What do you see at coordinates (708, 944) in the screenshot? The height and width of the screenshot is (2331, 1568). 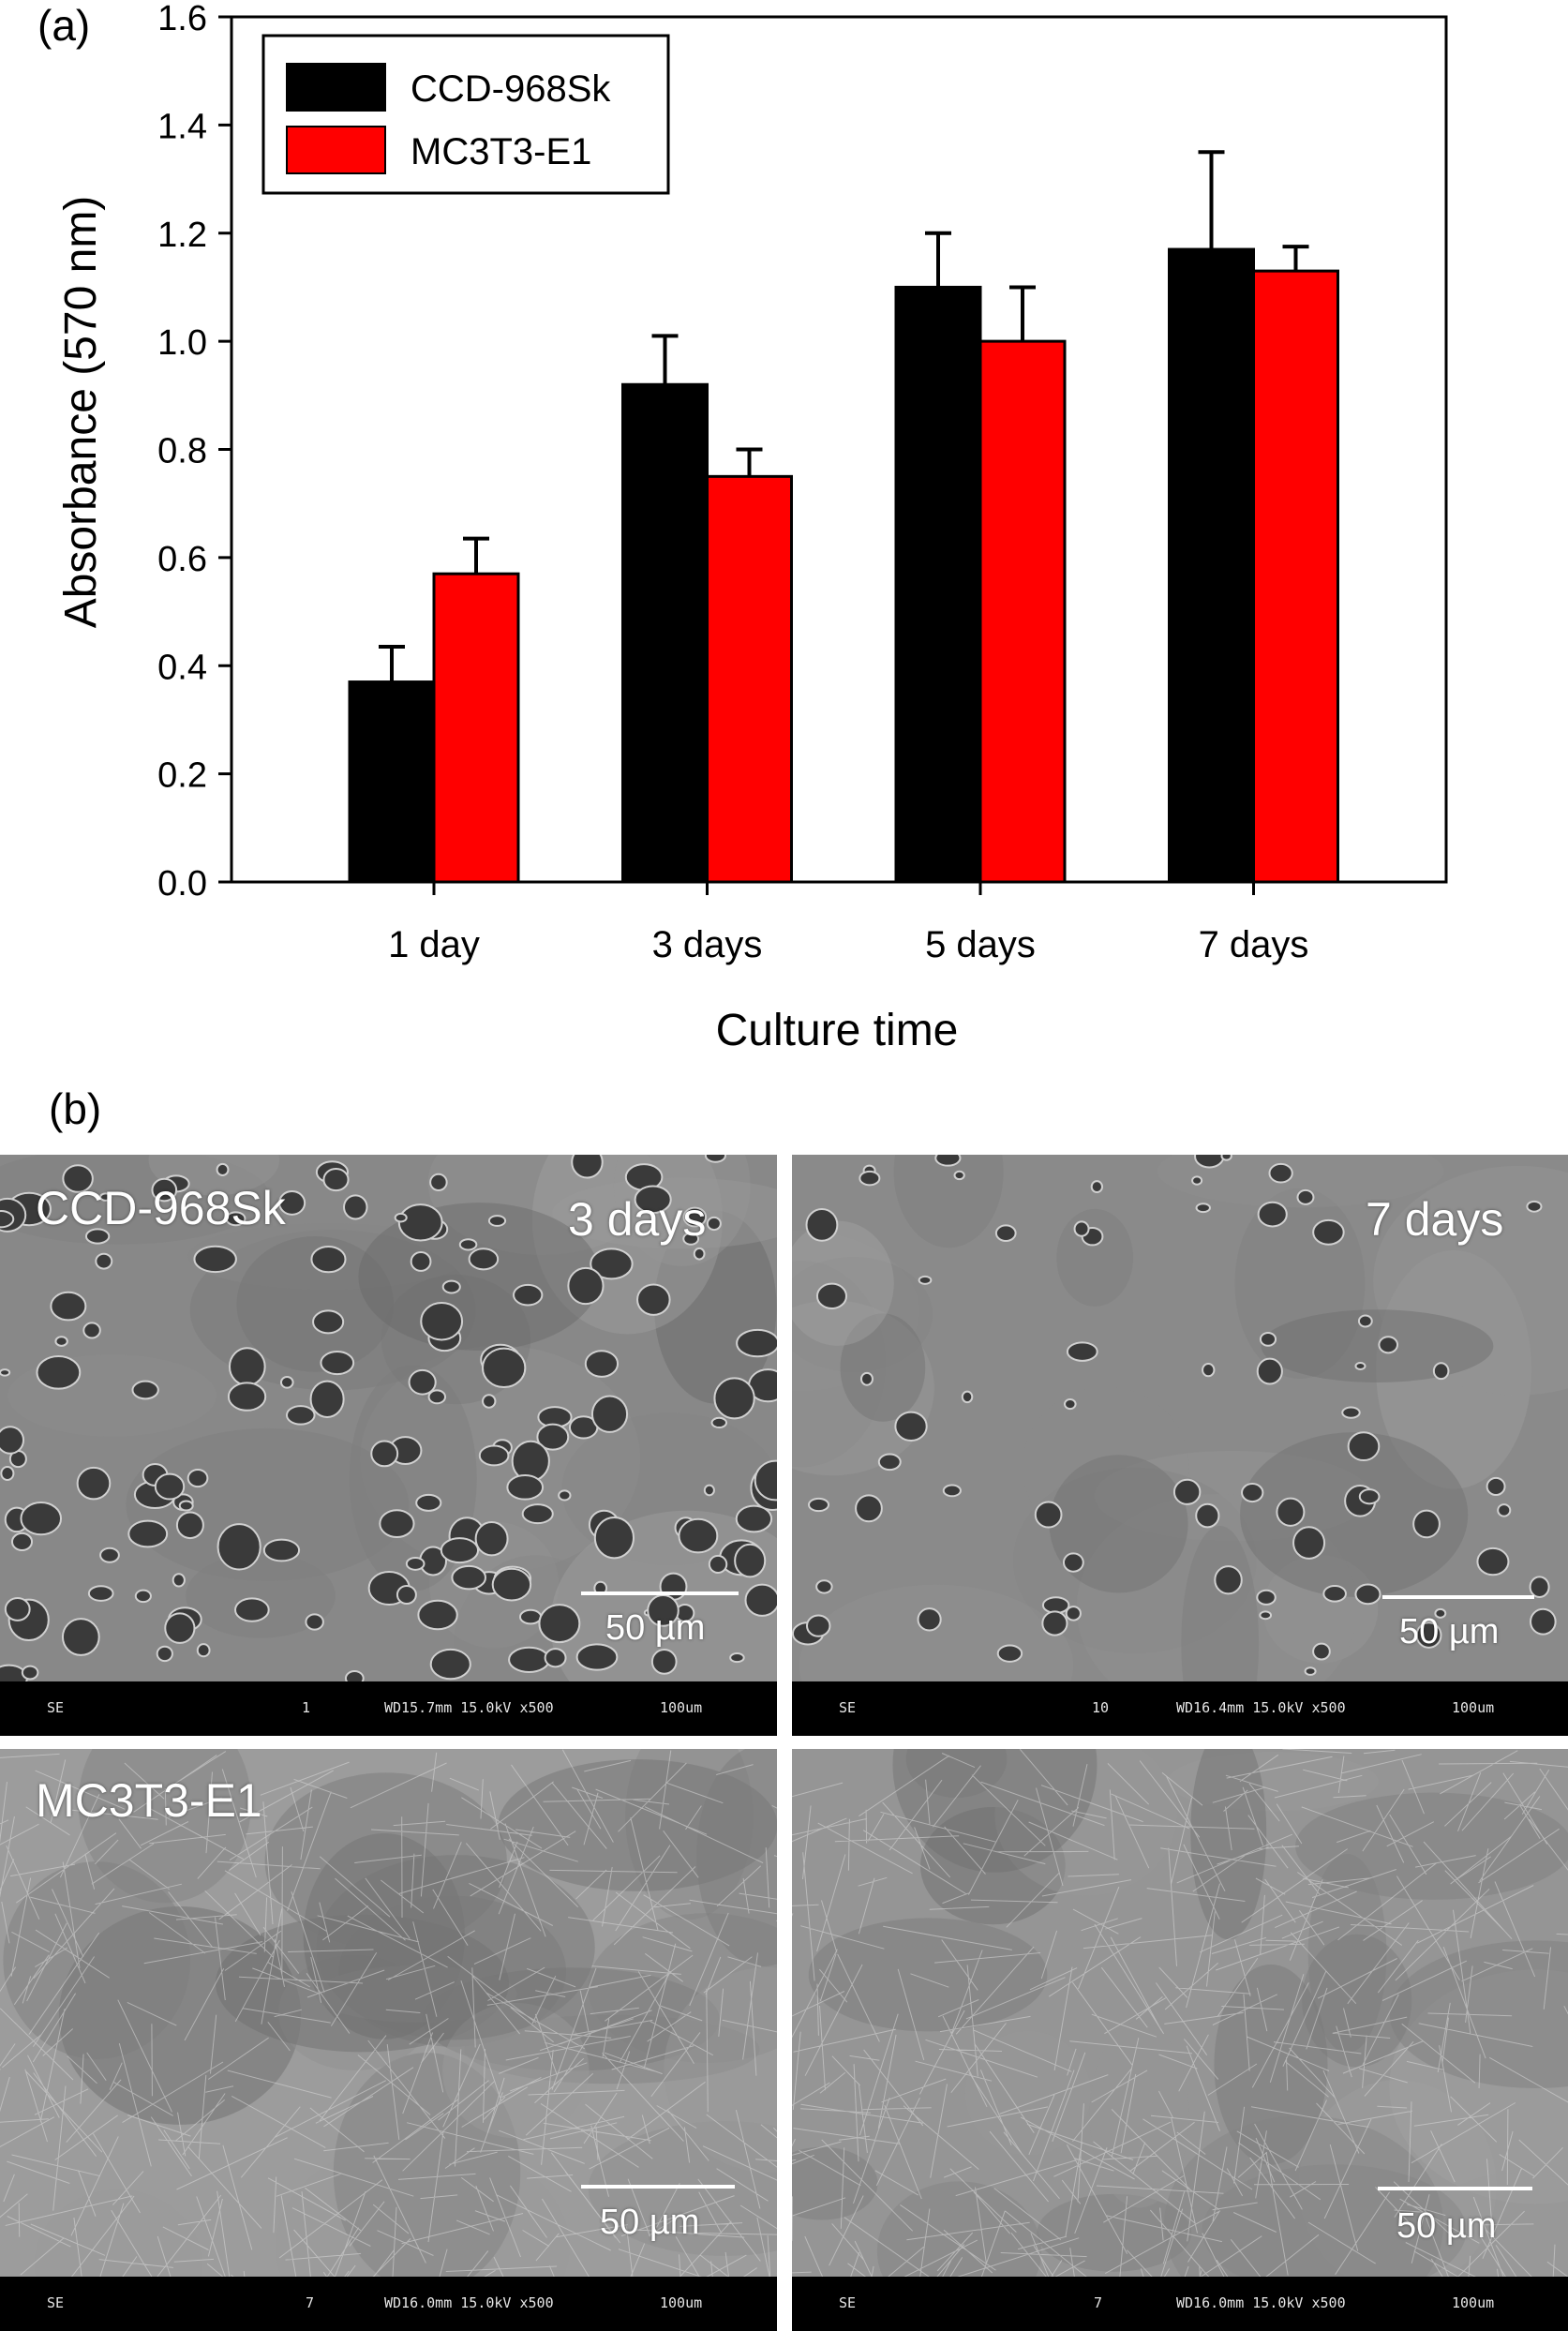 I see `x-tick-label: 3 days` at bounding box center [708, 944].